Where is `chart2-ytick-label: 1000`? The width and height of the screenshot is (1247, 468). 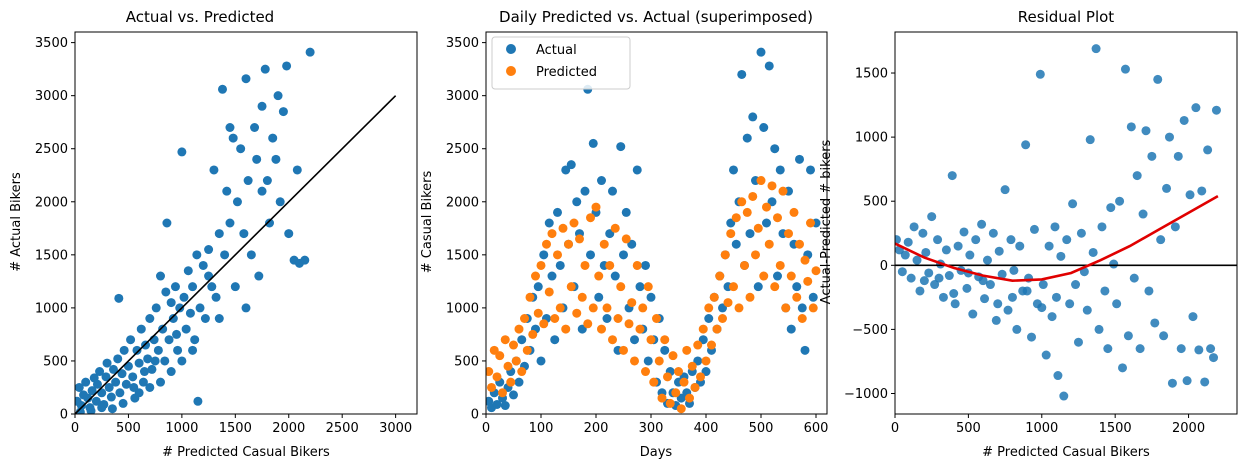
chart2-ytick-label: 1000 is located at coordinates (462, 308).